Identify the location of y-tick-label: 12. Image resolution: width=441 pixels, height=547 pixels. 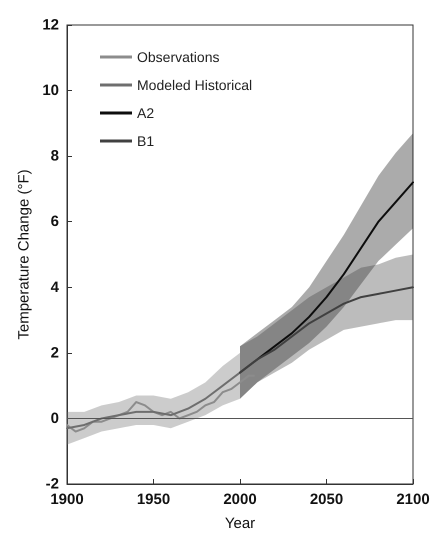
(50, 25).